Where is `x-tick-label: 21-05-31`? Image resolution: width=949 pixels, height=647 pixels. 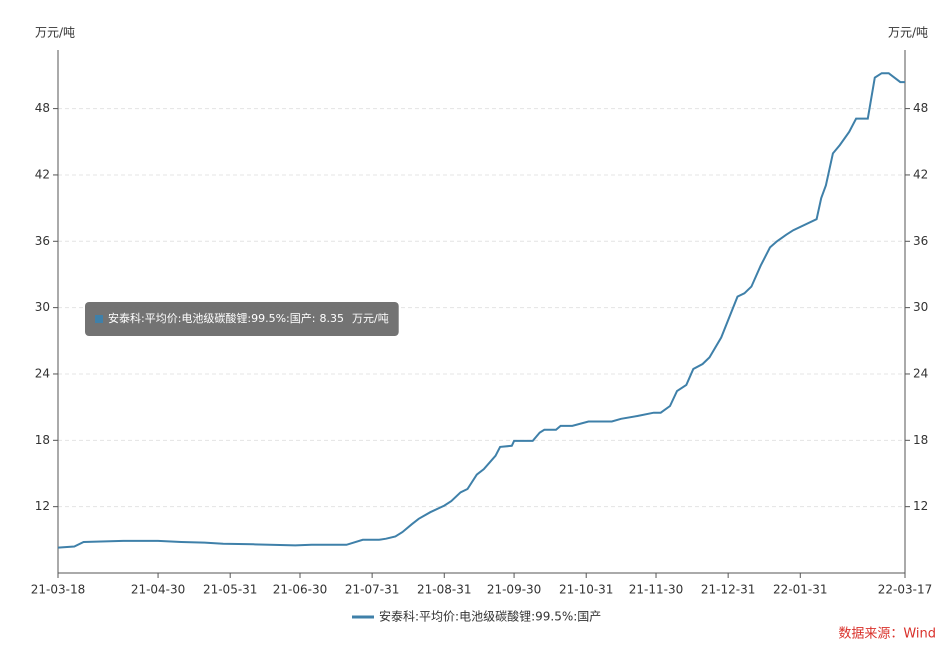
x-tick-label: 21-05-31 is located at coordinates (230, 590).